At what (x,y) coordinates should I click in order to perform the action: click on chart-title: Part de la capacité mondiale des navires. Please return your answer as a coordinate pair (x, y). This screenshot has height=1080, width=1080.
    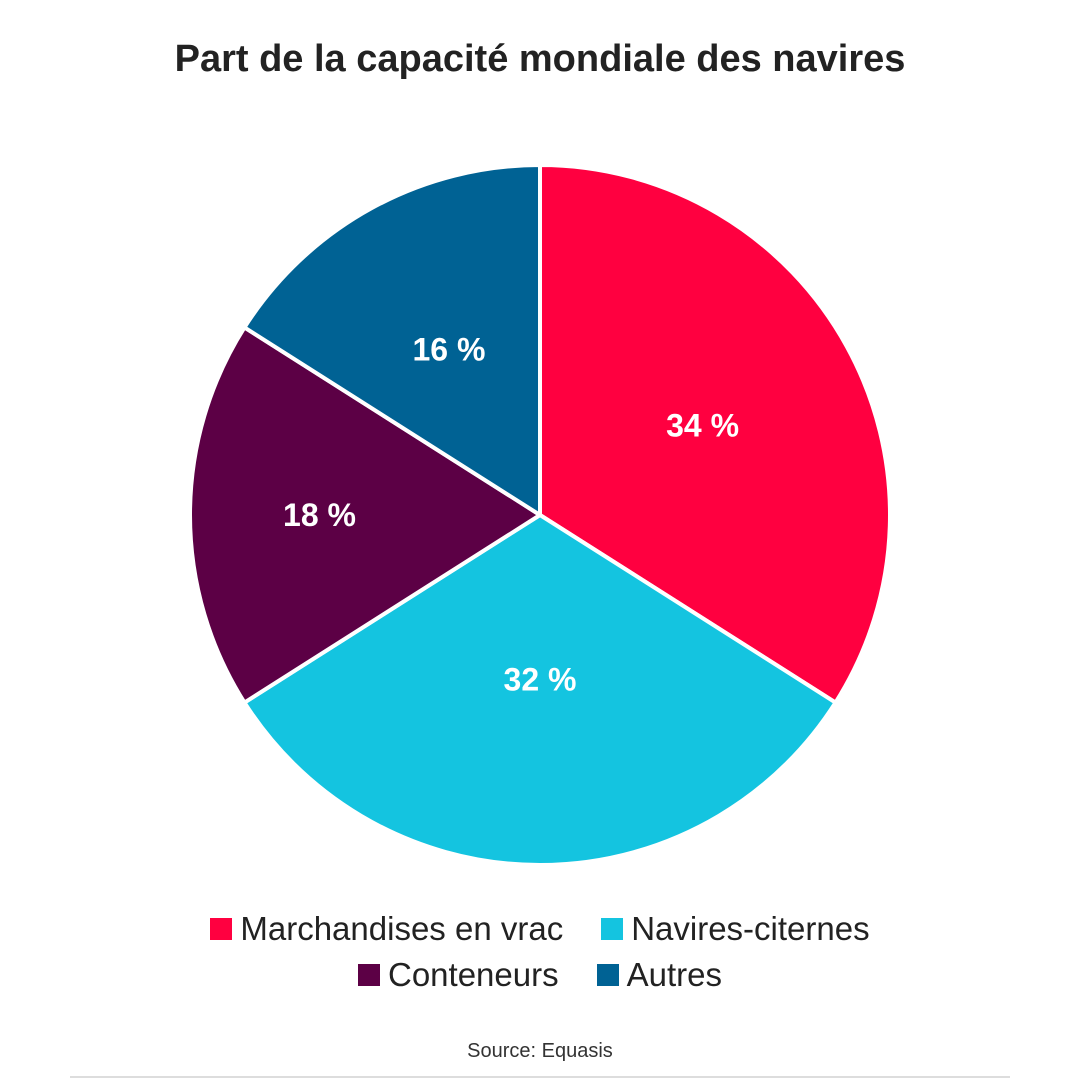
    Looking at the image, I should click on (540, 59).